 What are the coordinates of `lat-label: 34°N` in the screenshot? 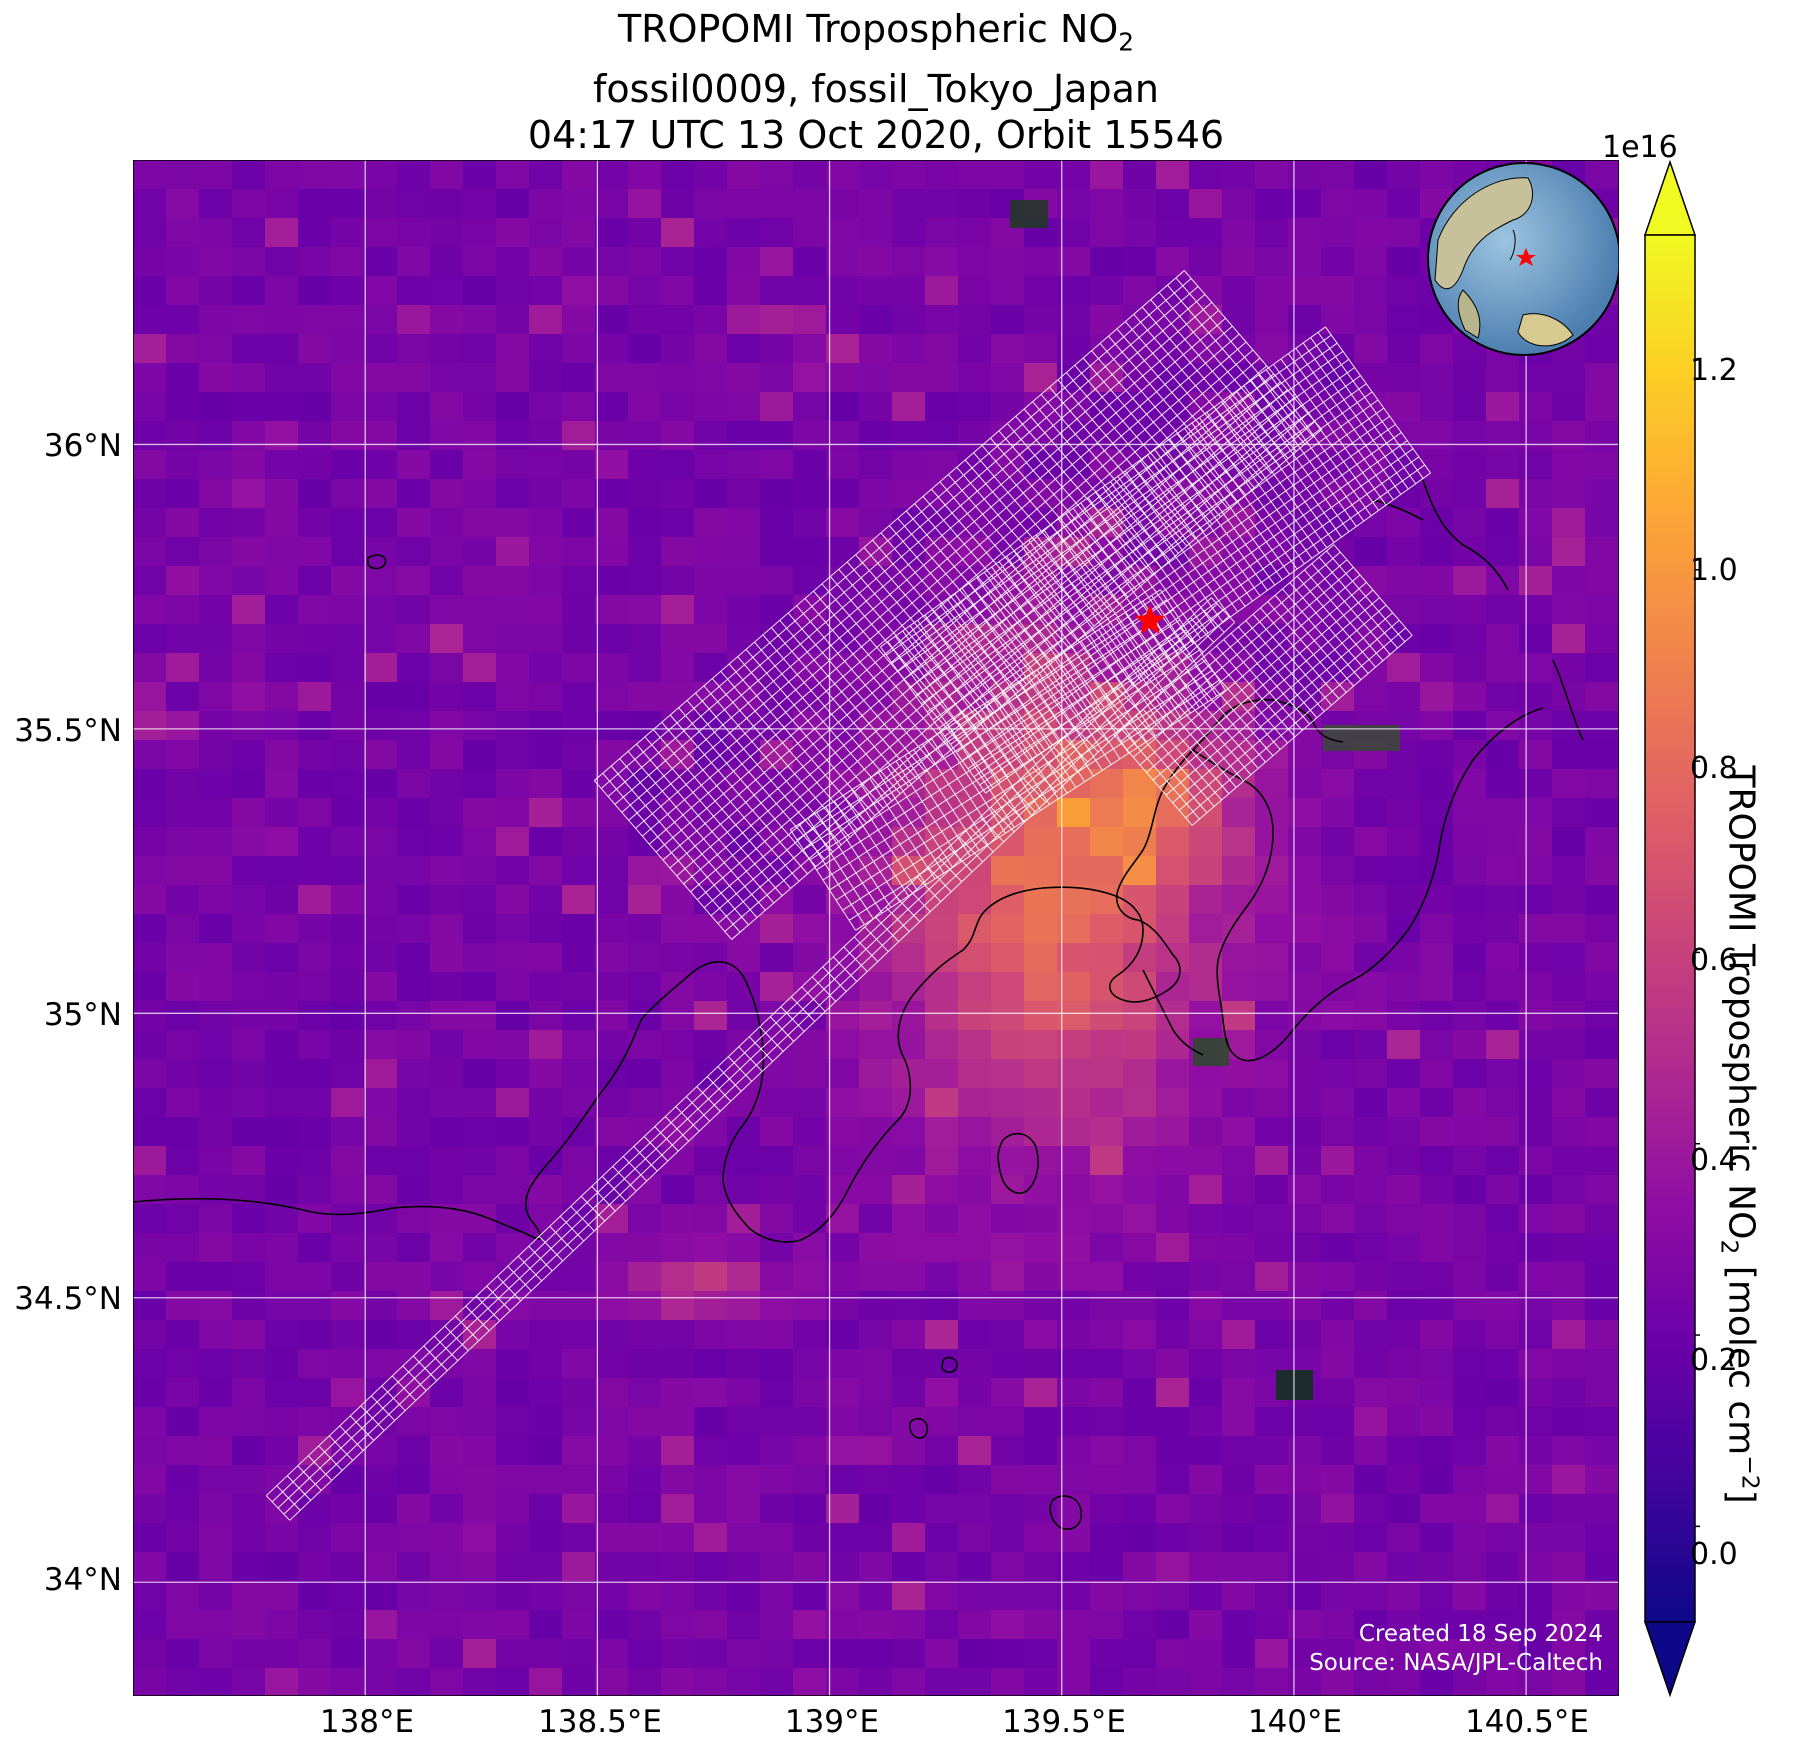 It's located at (82, 1580).